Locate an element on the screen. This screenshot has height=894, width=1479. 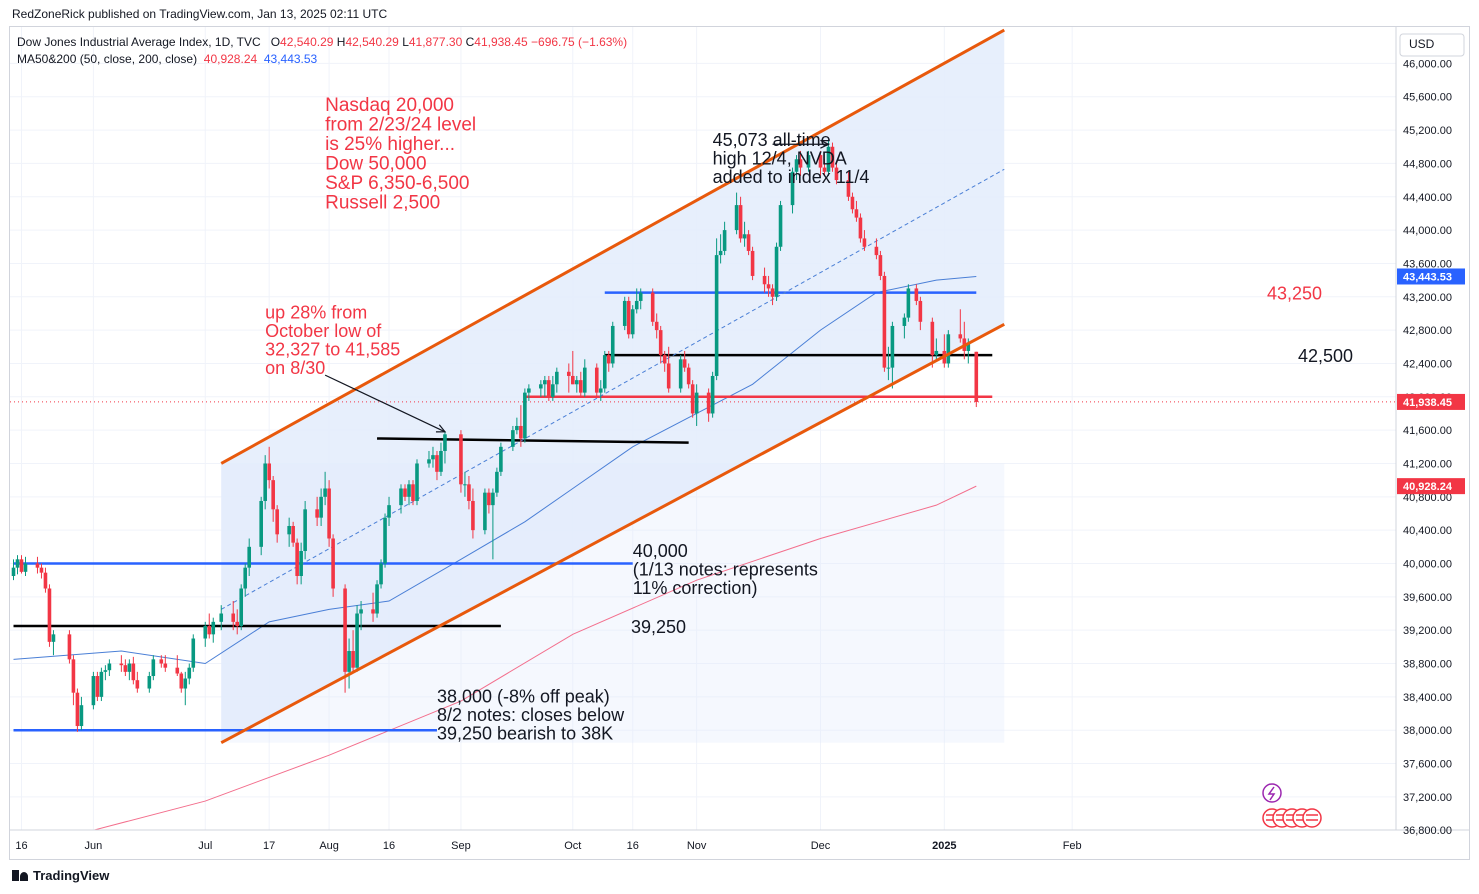
currency-box is located at coordinates (1432, 45).